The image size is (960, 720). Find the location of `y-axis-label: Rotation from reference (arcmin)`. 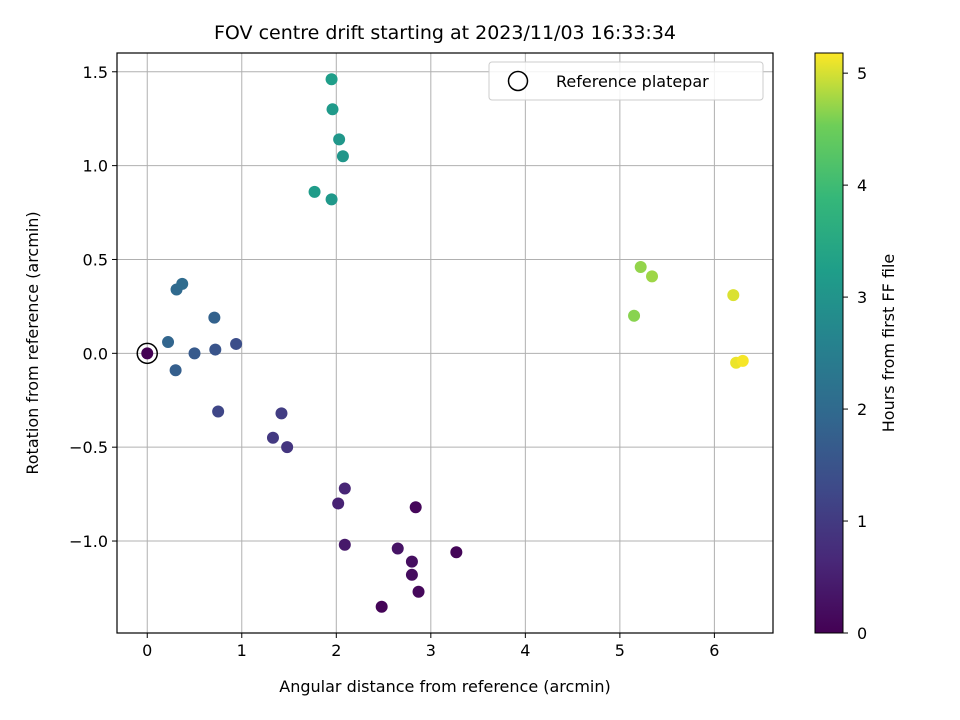

y-axis-label: Rotation from reference (arcmin) is located at coordinates (32, 342).